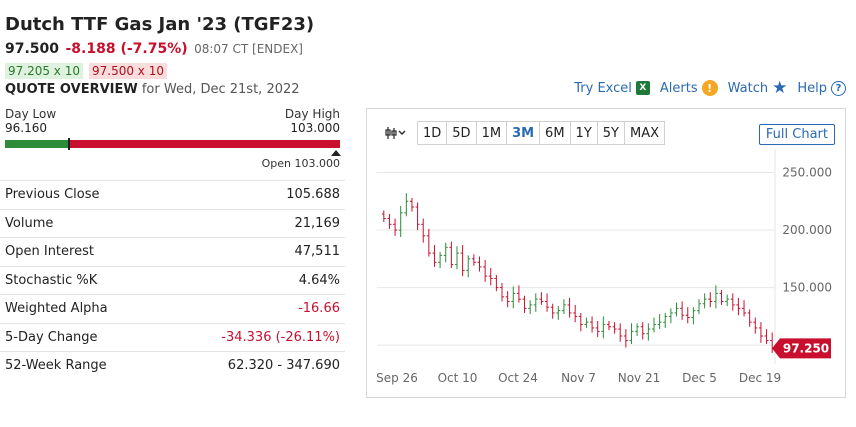 The width and height of the screenshot is (856, 427). What do you see at coordinates (26, 128) in the screenshot?
I see `day-low-value: 96.160` at bounding box center [26, 128].